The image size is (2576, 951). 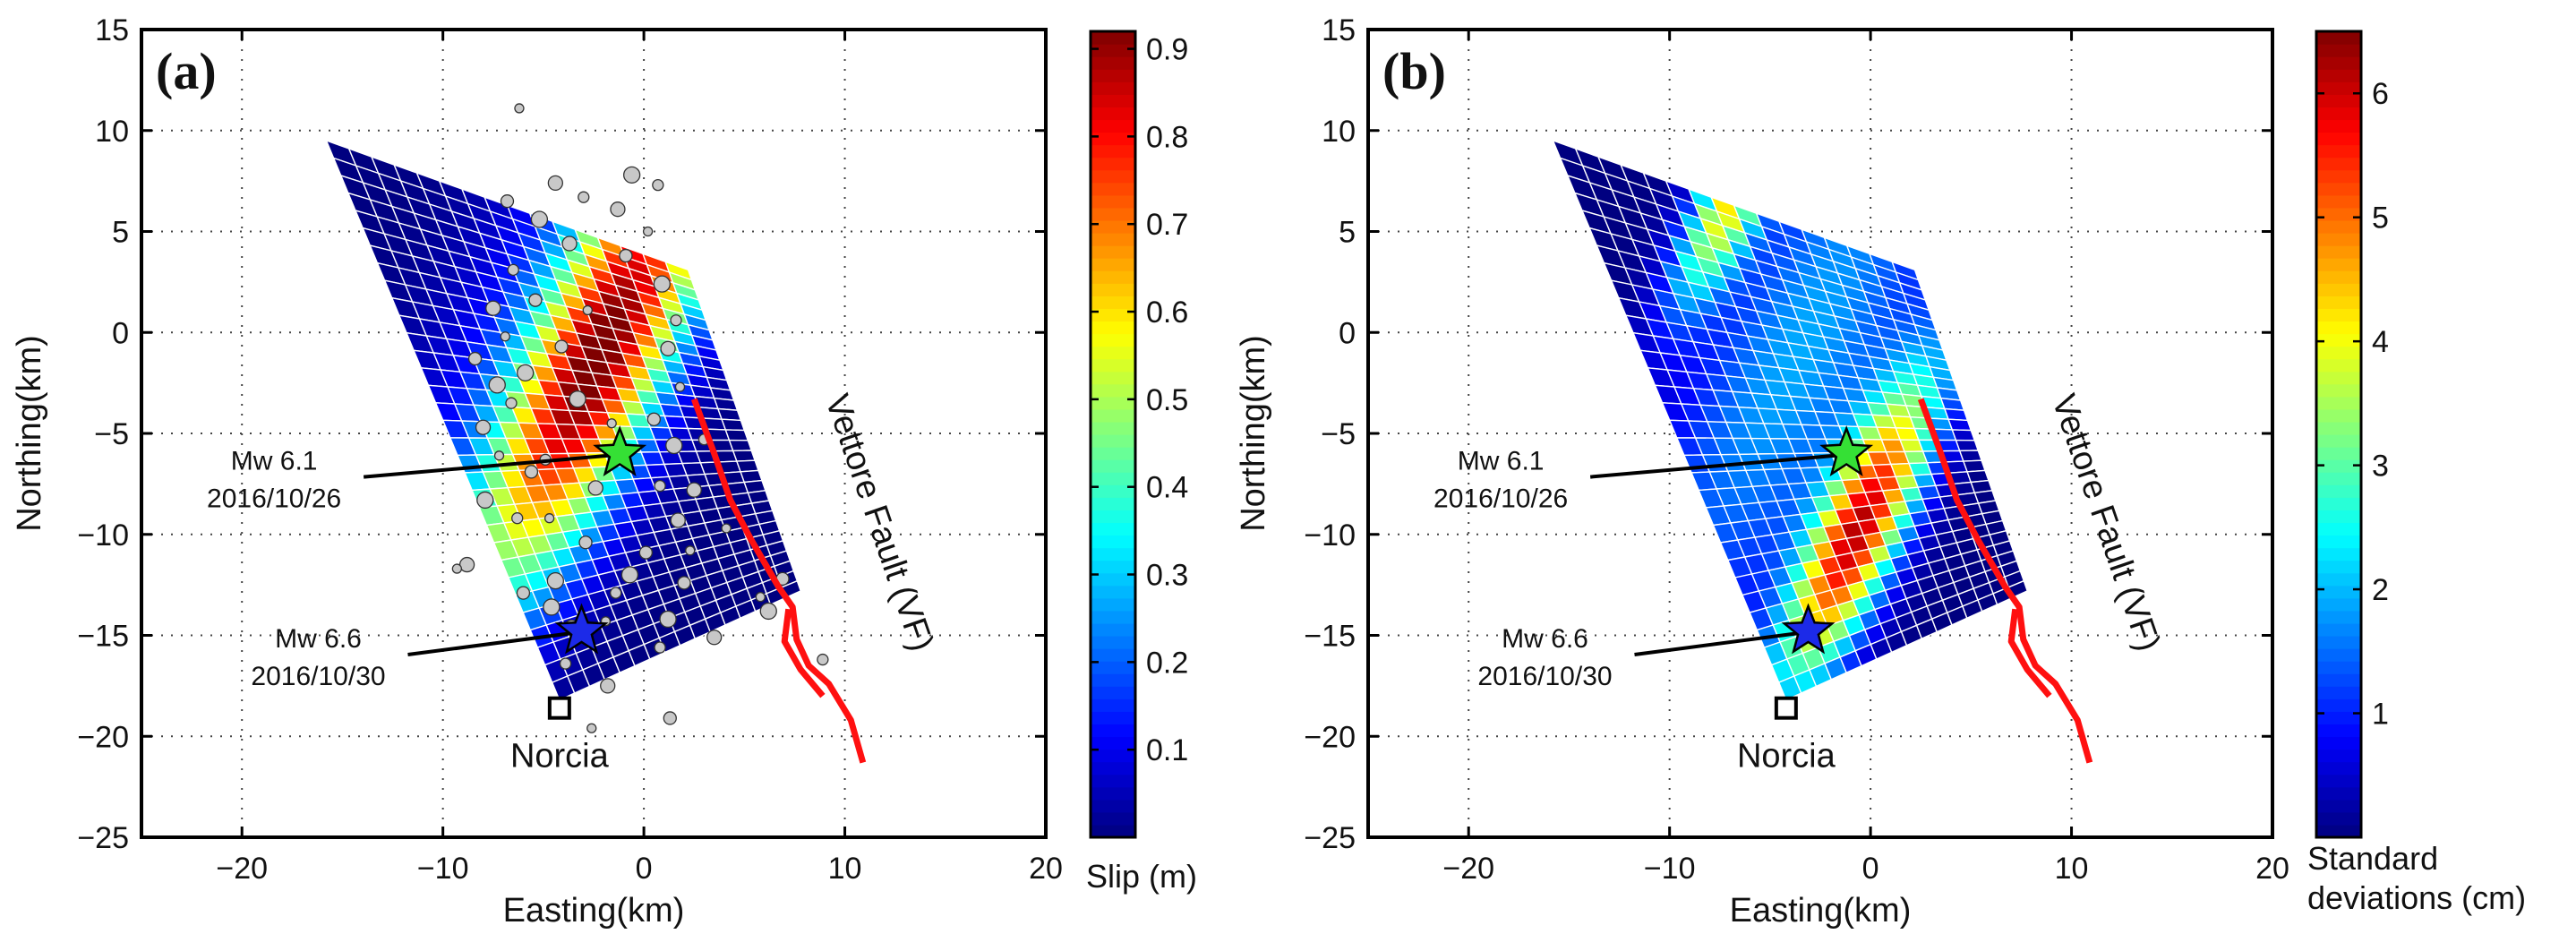 What do you see at coordinates (1414, 71) in the screenshot?
I see `panel-label: (b)` at bounding box center [1414, 71].